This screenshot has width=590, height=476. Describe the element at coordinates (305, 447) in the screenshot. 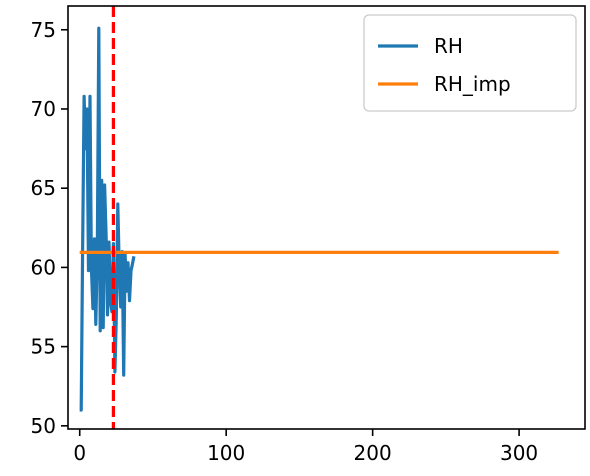

I see `x-axis-ticks: 0 100 200 300` at that location.